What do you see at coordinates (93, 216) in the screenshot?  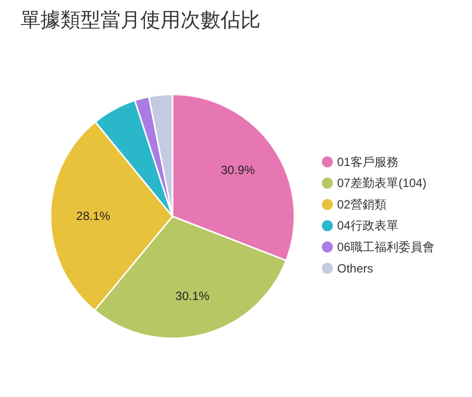 I see `data-label: 28.1%` at bounding box center [93, 216].